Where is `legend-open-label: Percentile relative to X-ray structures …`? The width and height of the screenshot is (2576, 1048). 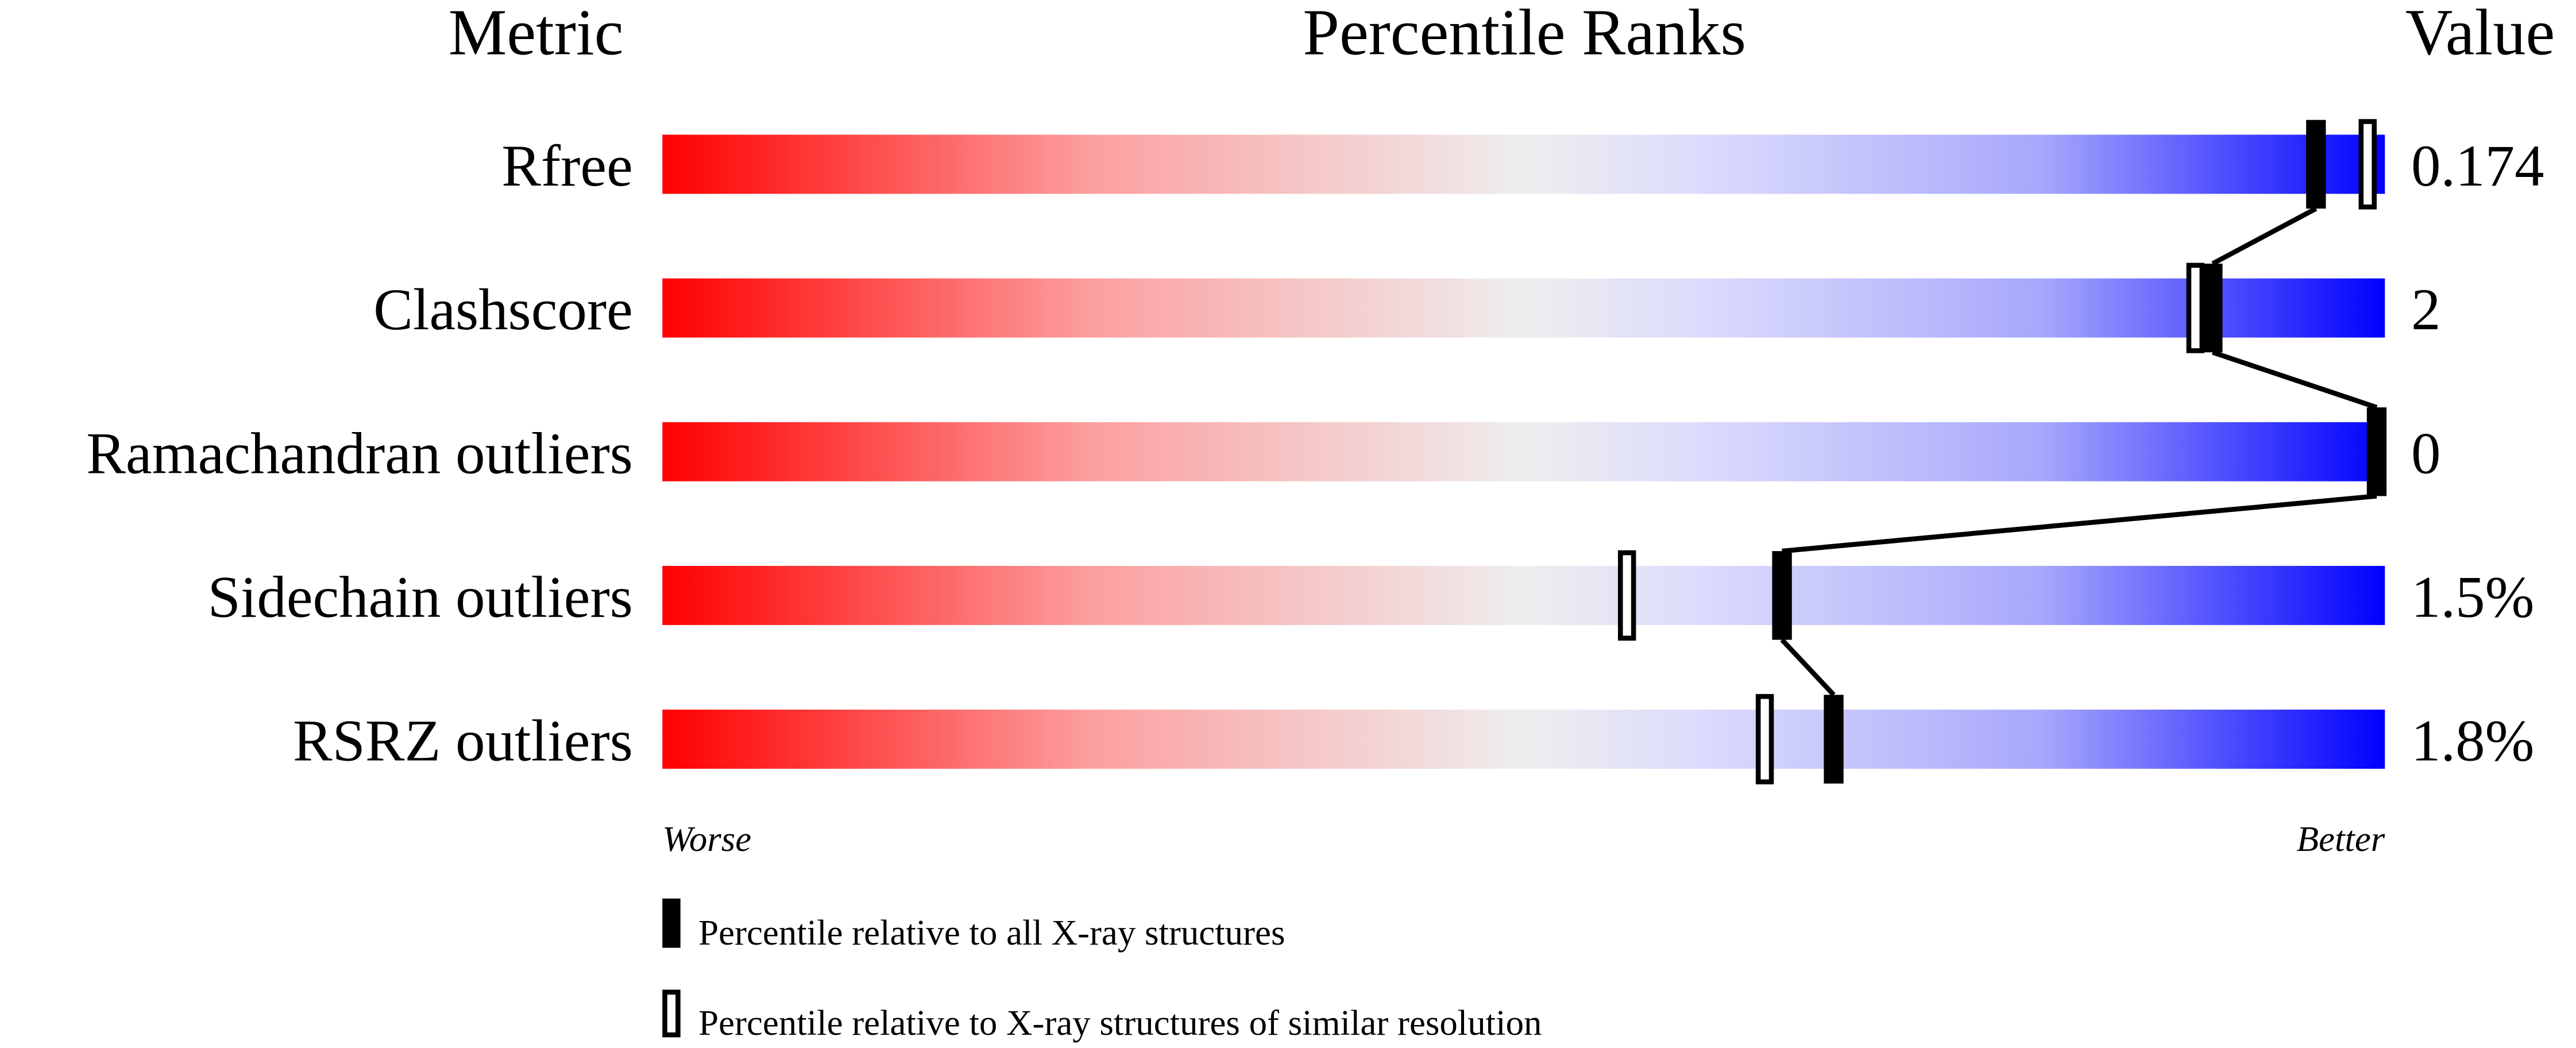
legend-open-label: Percentile relative to X-ray structures … is located at coordinates (1120, 1023).